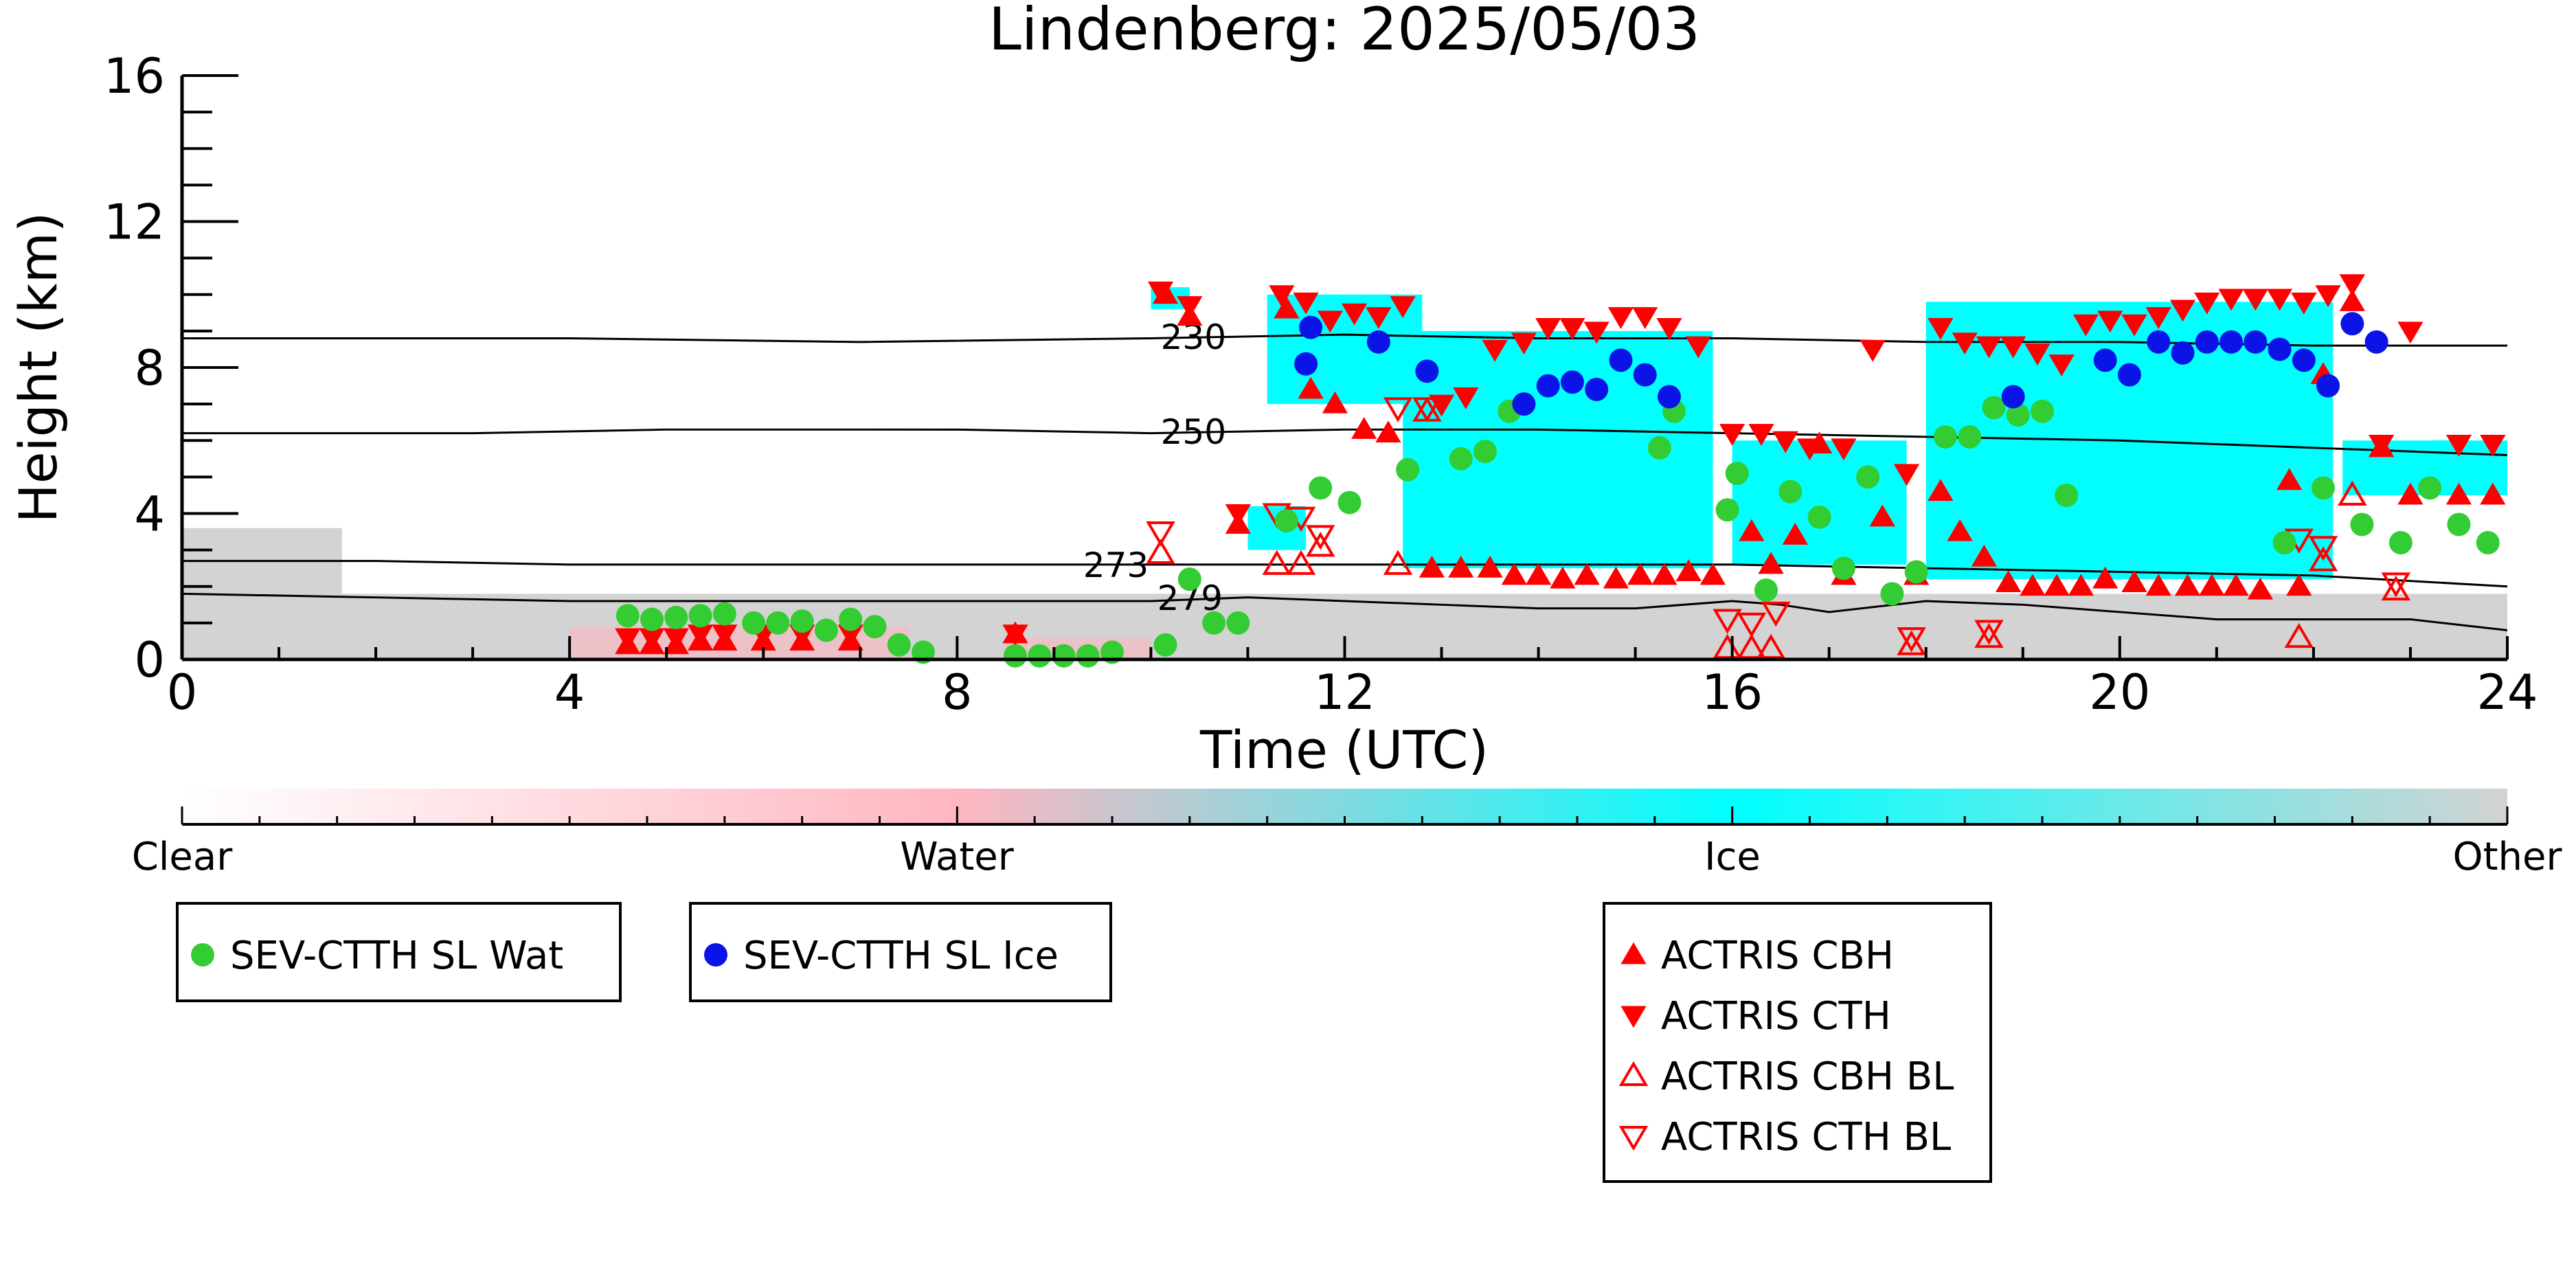  I want to click on colorbar-label-clear: Clear, so click(182, 857).